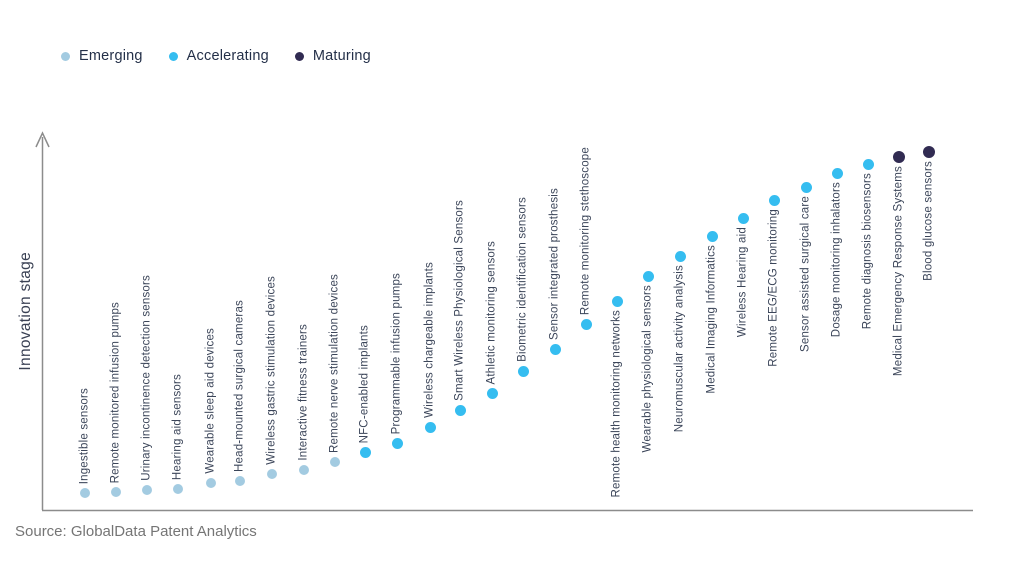  What do you see at coordinates (554, 264) in the screenshot?
I see `data-point-label: Sensor integrated prosthesis` at bounding box center [554, 264].